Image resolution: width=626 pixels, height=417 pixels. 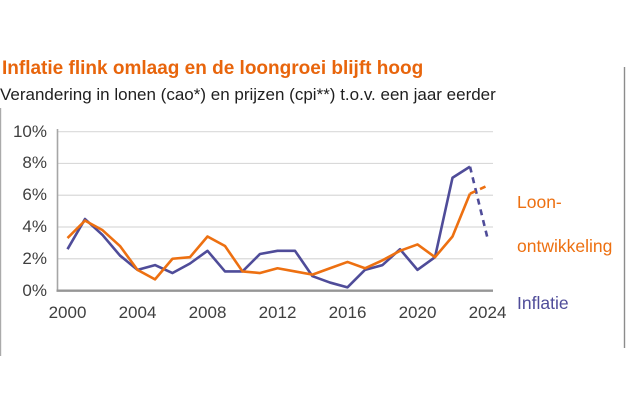 What do you see at coordinates (417, 312) in the screenshot?
I see `x-tick-label-2020: 2020` at bounding box center [417, 312].